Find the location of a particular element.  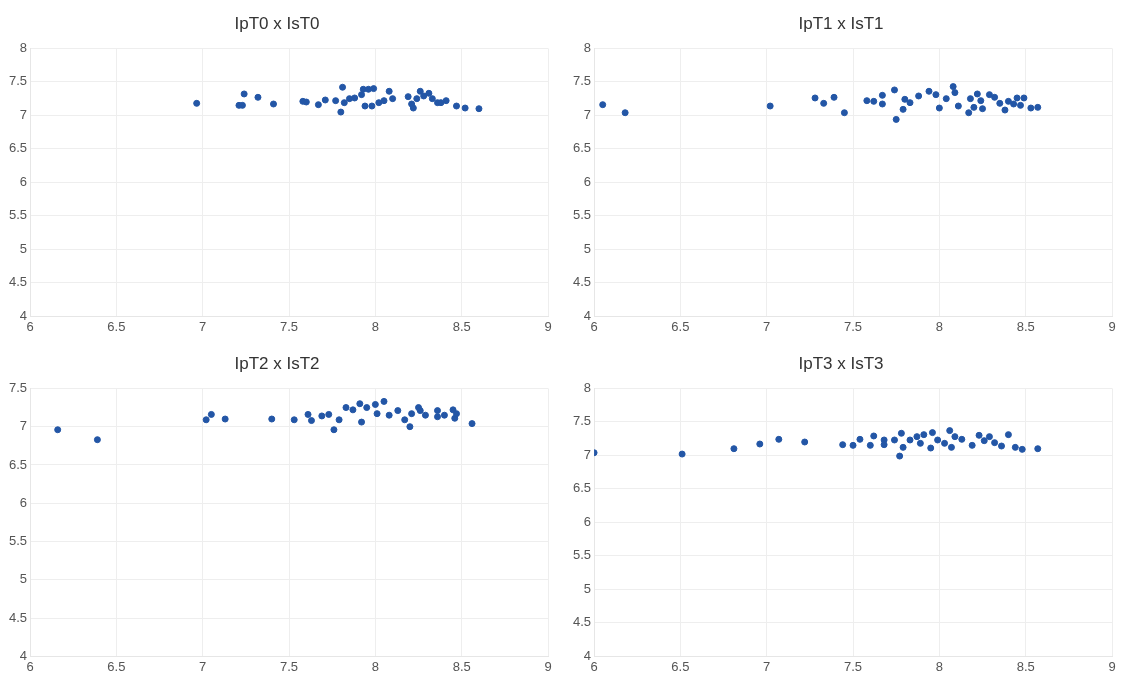

chart-title: IpT2 x IsT2 is located at coordinates (277, 363).